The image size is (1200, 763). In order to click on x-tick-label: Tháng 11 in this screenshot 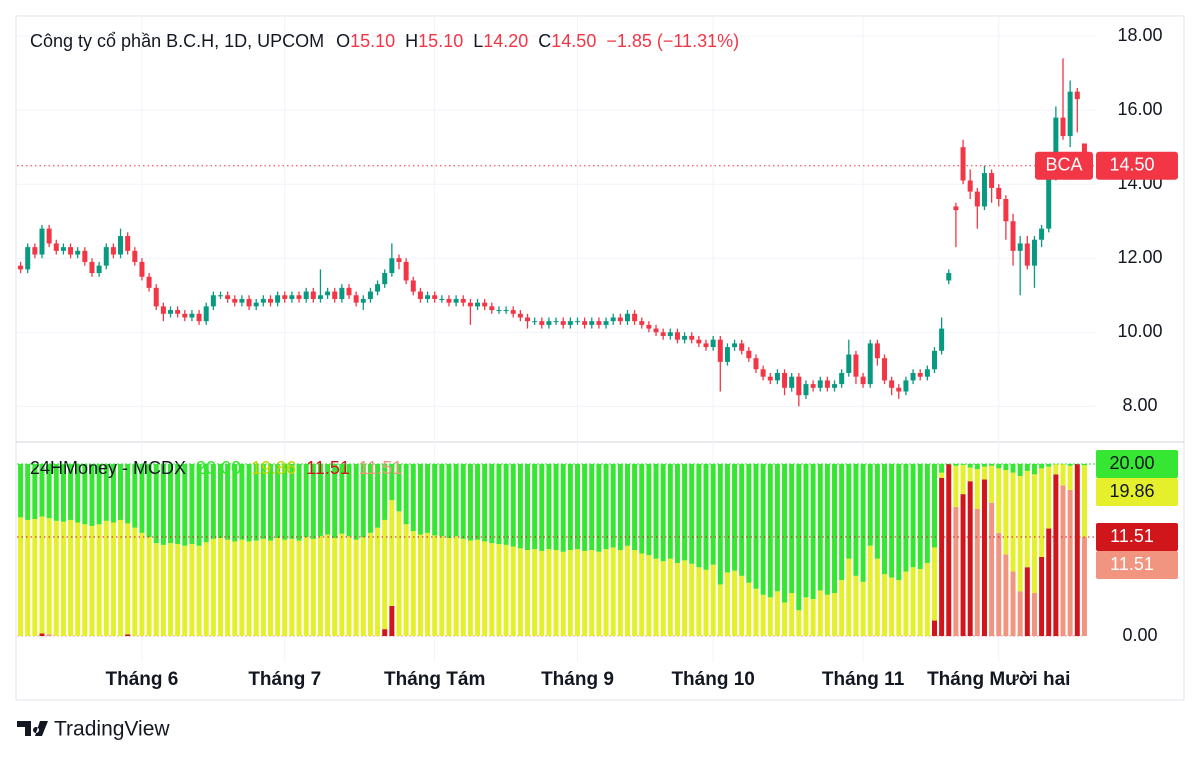, I will do `click(863, 679)`.